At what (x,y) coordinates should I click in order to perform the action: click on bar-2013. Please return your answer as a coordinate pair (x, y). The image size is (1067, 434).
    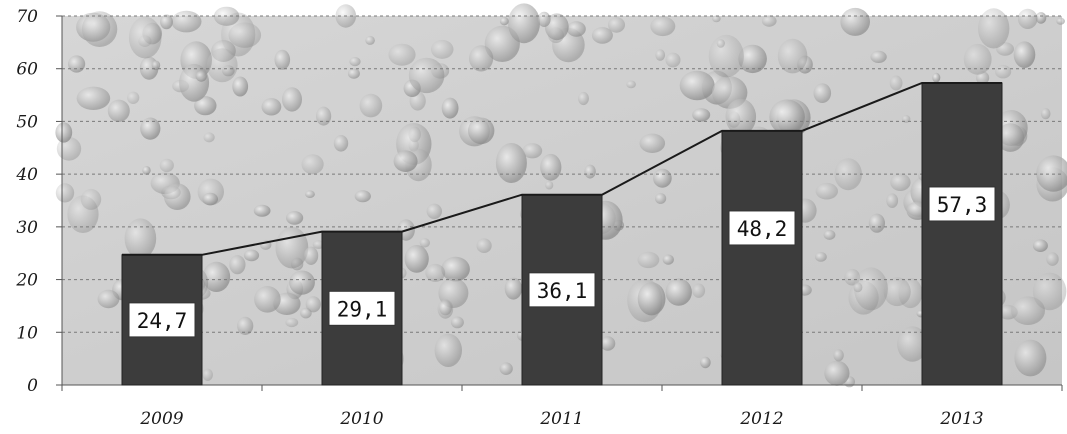
    Looking at the image, I should click on (962, 234).